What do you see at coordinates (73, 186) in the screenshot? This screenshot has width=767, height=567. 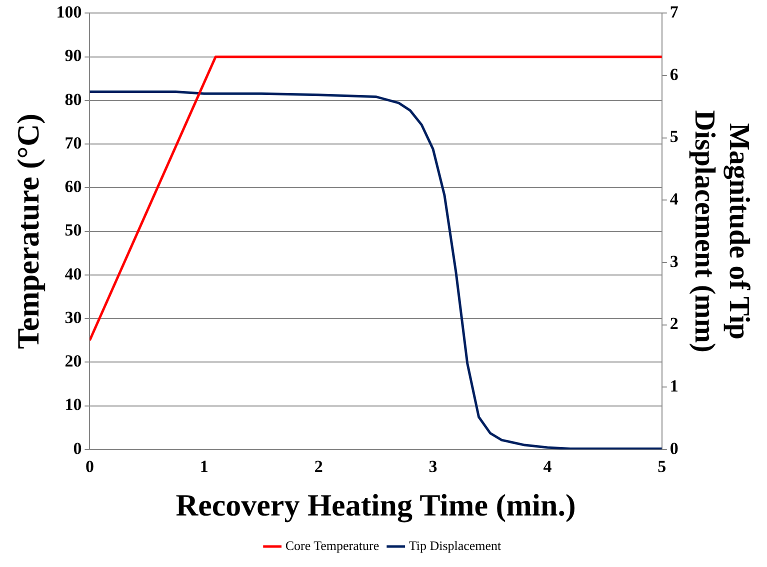 I see `y-tick-label: 60` at bounding box center [73, 186].